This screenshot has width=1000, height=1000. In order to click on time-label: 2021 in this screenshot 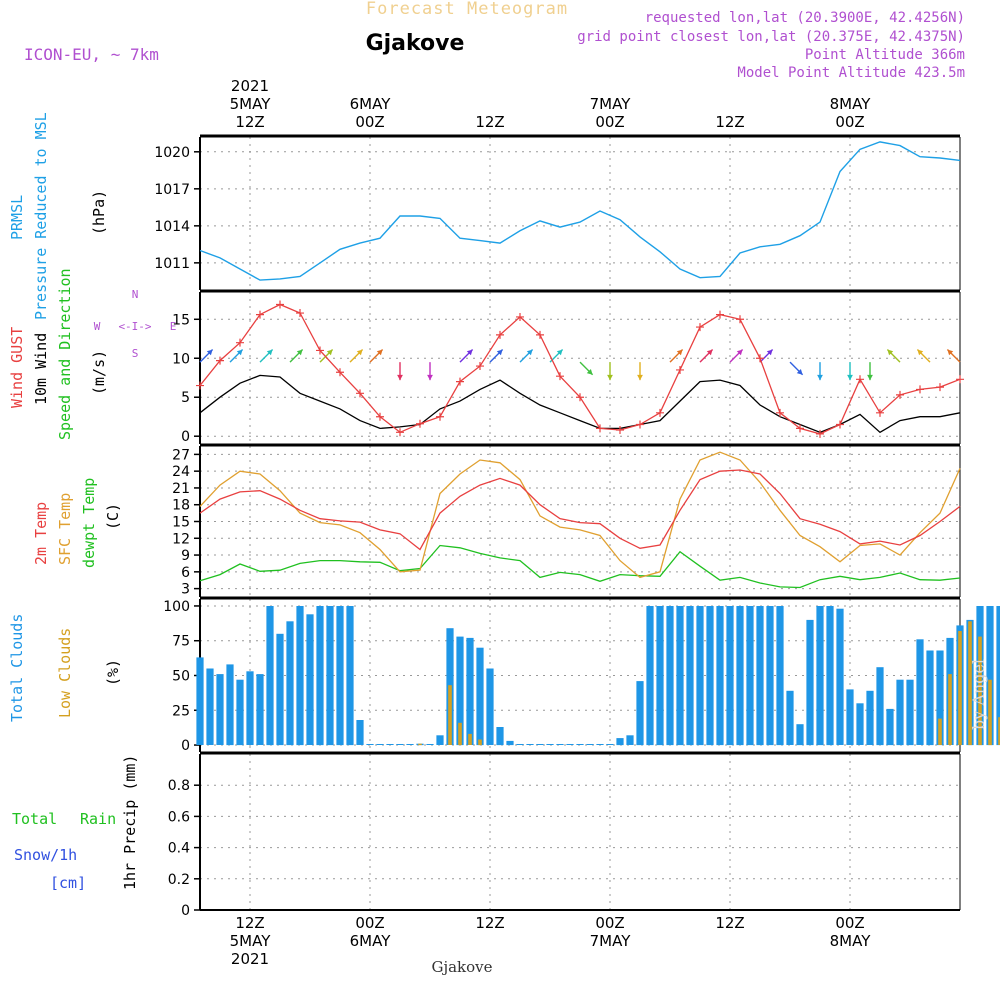, I will do `click(250, 86)`.